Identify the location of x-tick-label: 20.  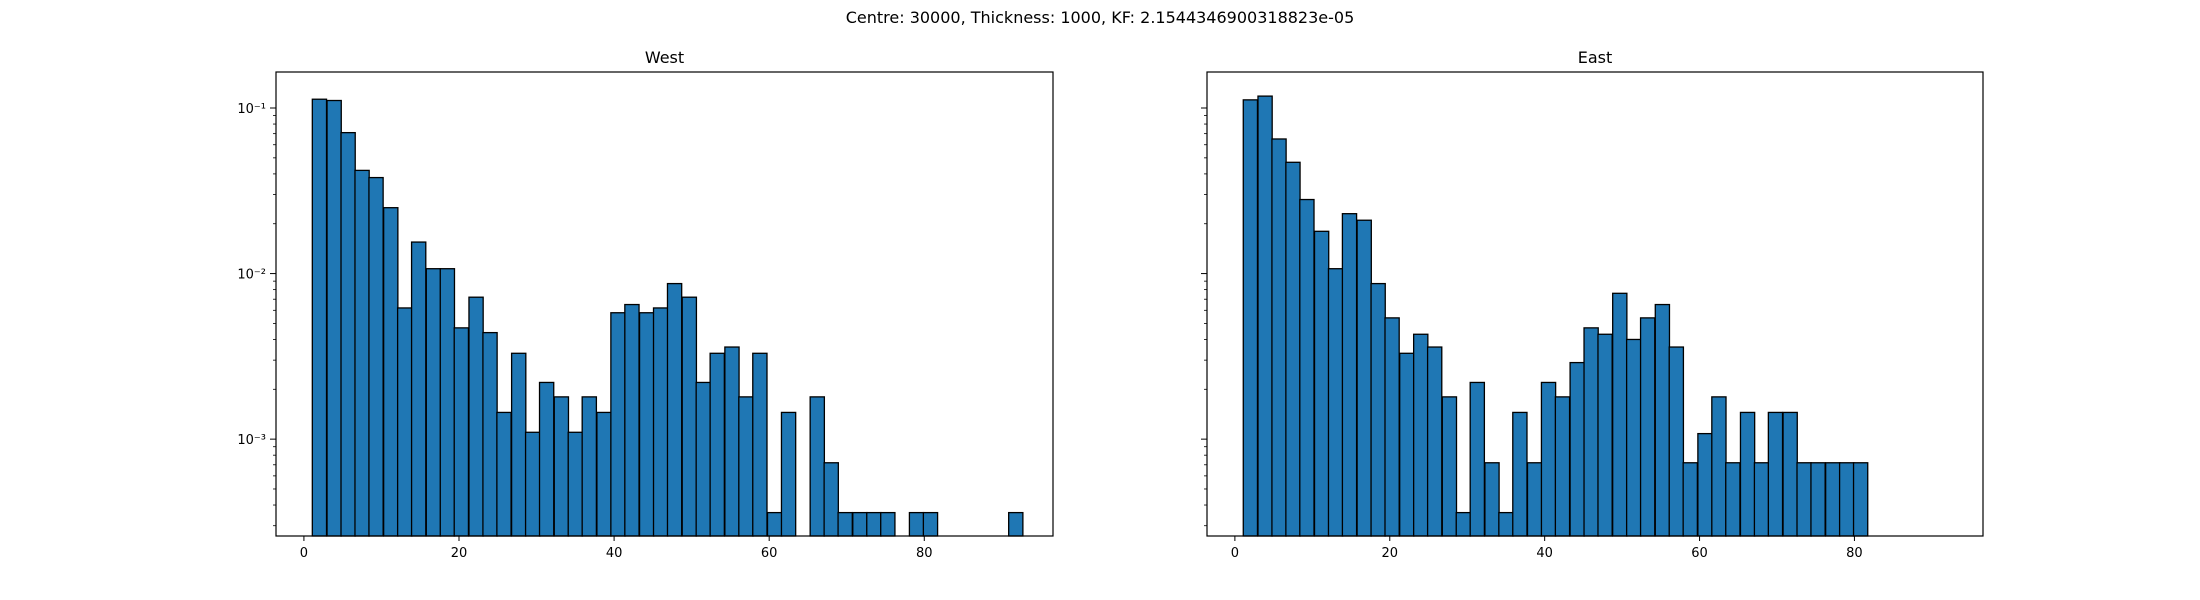
(1389, 553).